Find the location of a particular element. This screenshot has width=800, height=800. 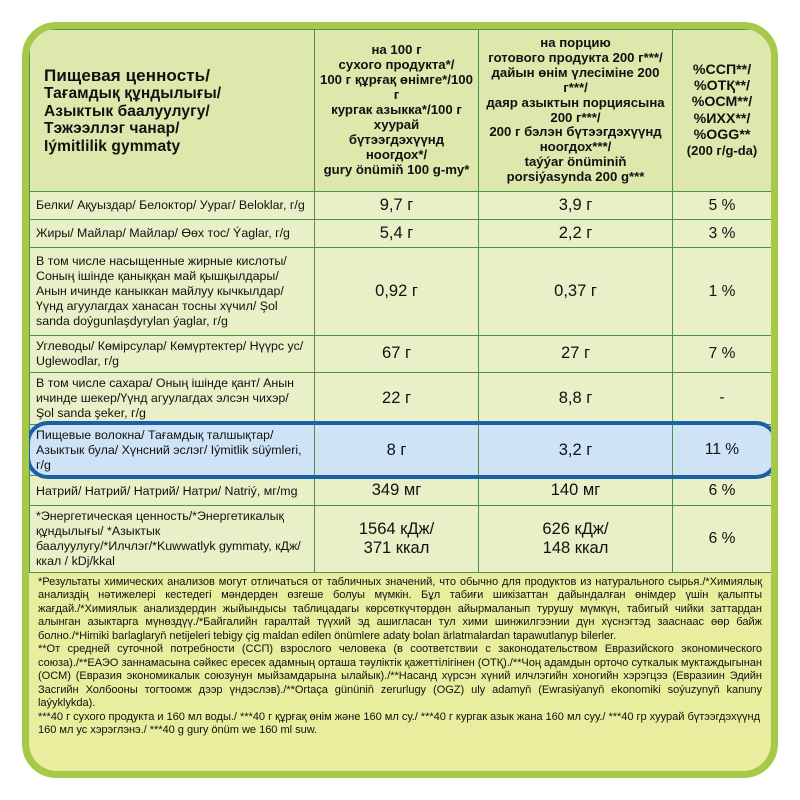

row-percent-daily-value: 7 % is located at coordinates (721, 354).